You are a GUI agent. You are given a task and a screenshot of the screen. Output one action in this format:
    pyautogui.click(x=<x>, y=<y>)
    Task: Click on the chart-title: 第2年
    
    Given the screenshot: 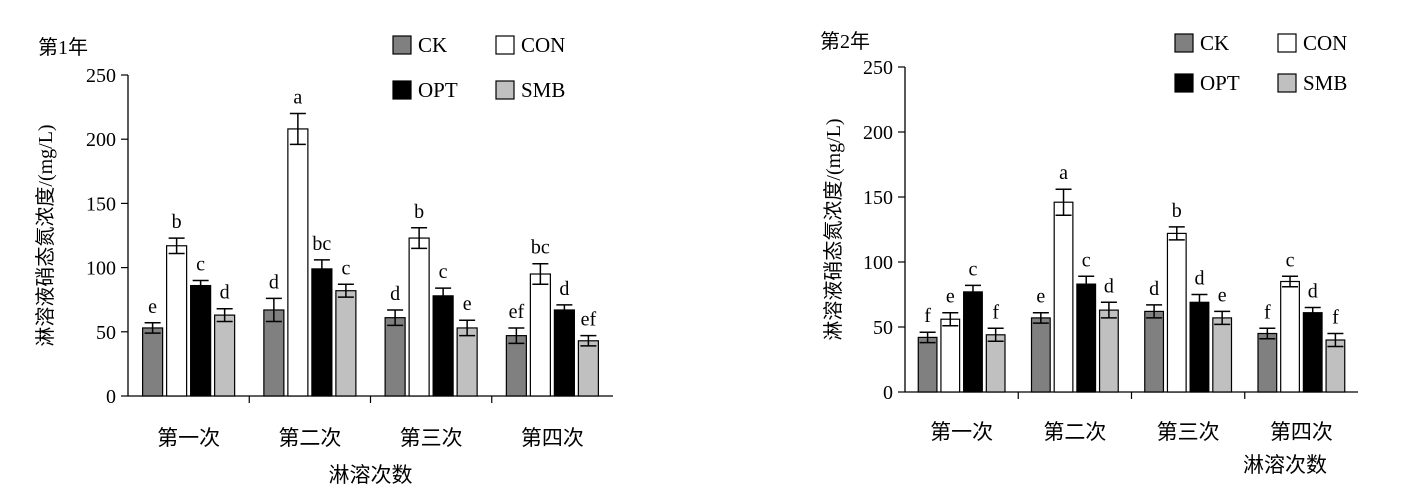 What is the action you would take?
    pyautogui.click(x=845, y=41)
    